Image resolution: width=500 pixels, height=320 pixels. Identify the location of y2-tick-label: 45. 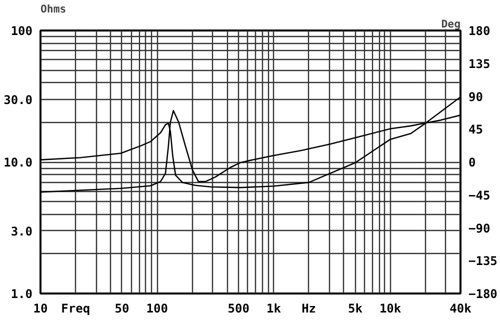
(475, 129).